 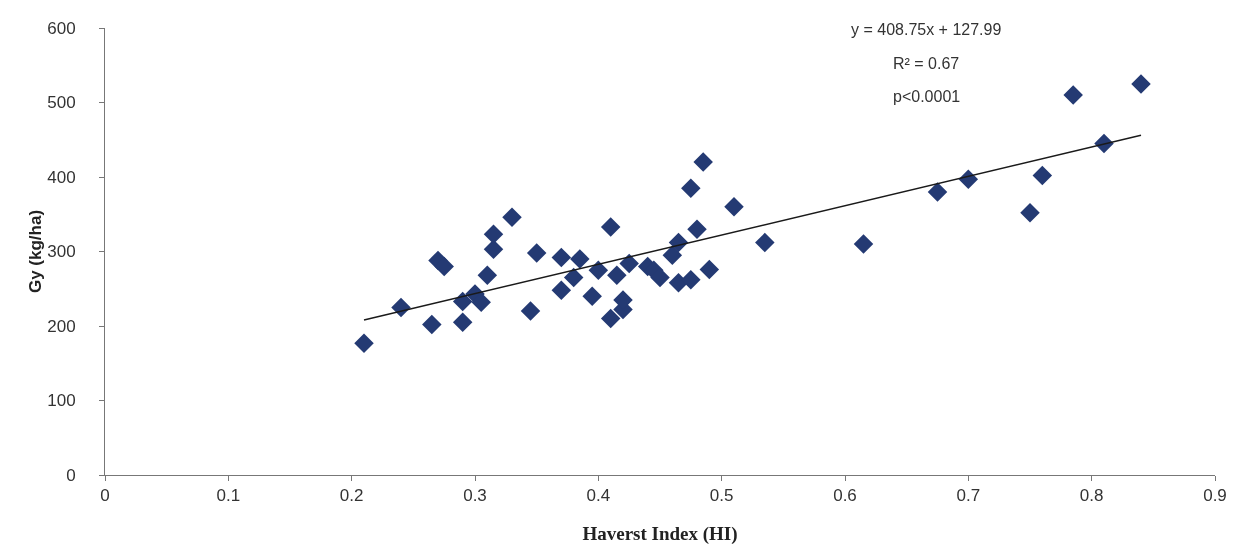 What do you see at coordinates (61, 103) in the screenshot?
I see `y-tick-label: 500` at bounding box center [61, 103].